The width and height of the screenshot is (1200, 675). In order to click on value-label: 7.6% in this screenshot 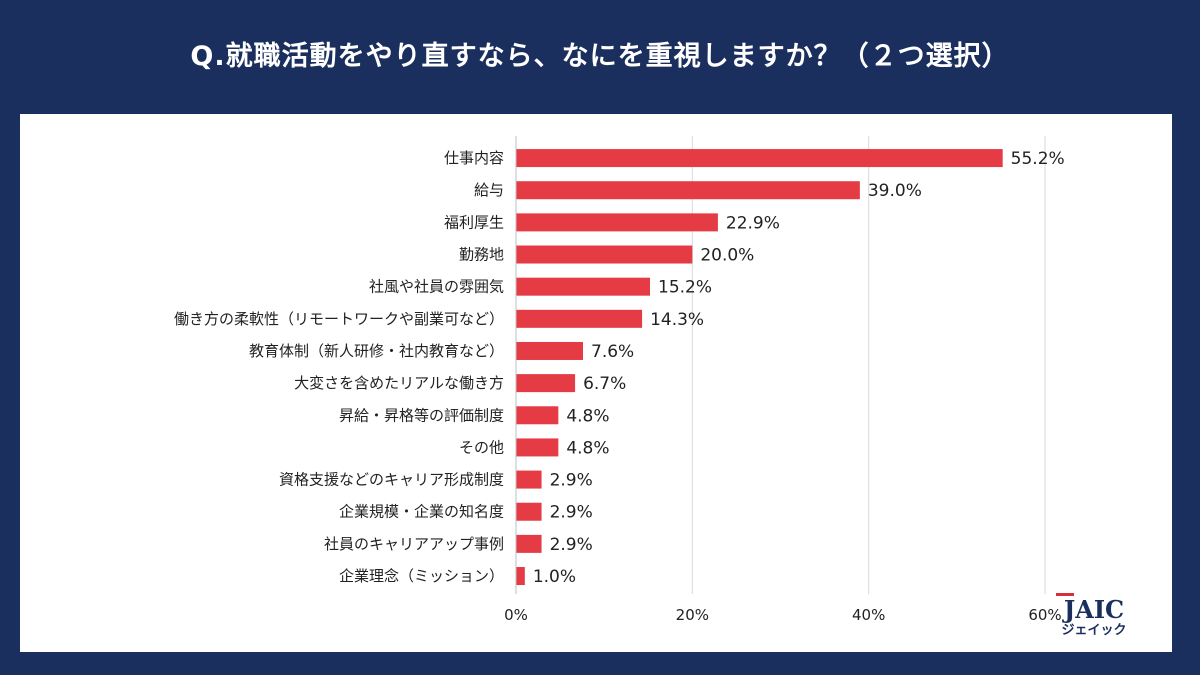, I will do `click(612, 352)`.